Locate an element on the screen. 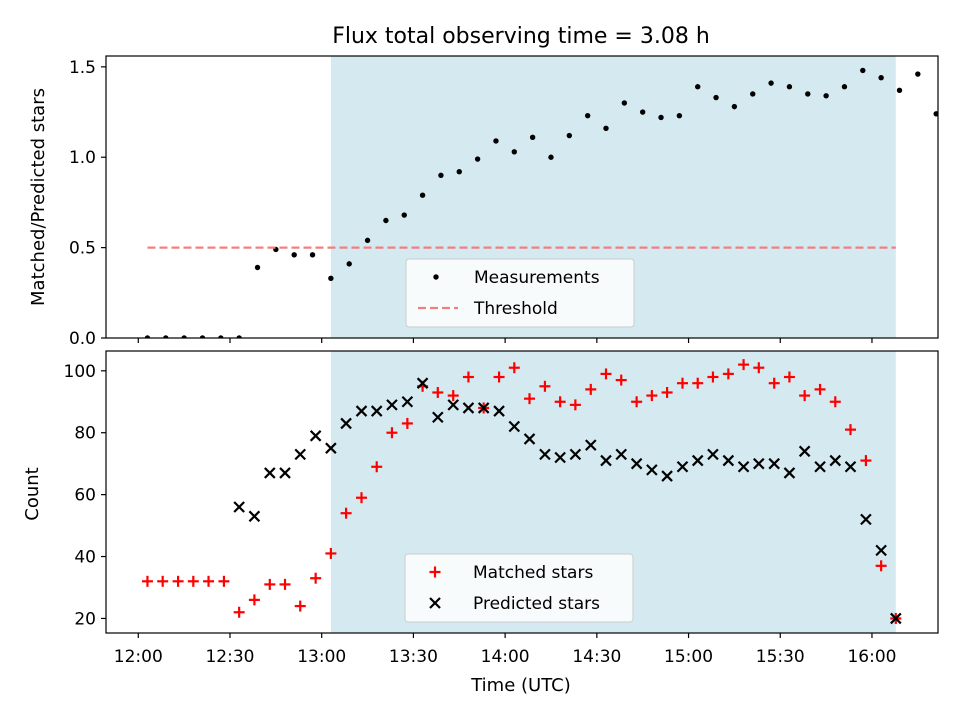  x-tick-label: 15:00 is located at coordinates (688, 657).